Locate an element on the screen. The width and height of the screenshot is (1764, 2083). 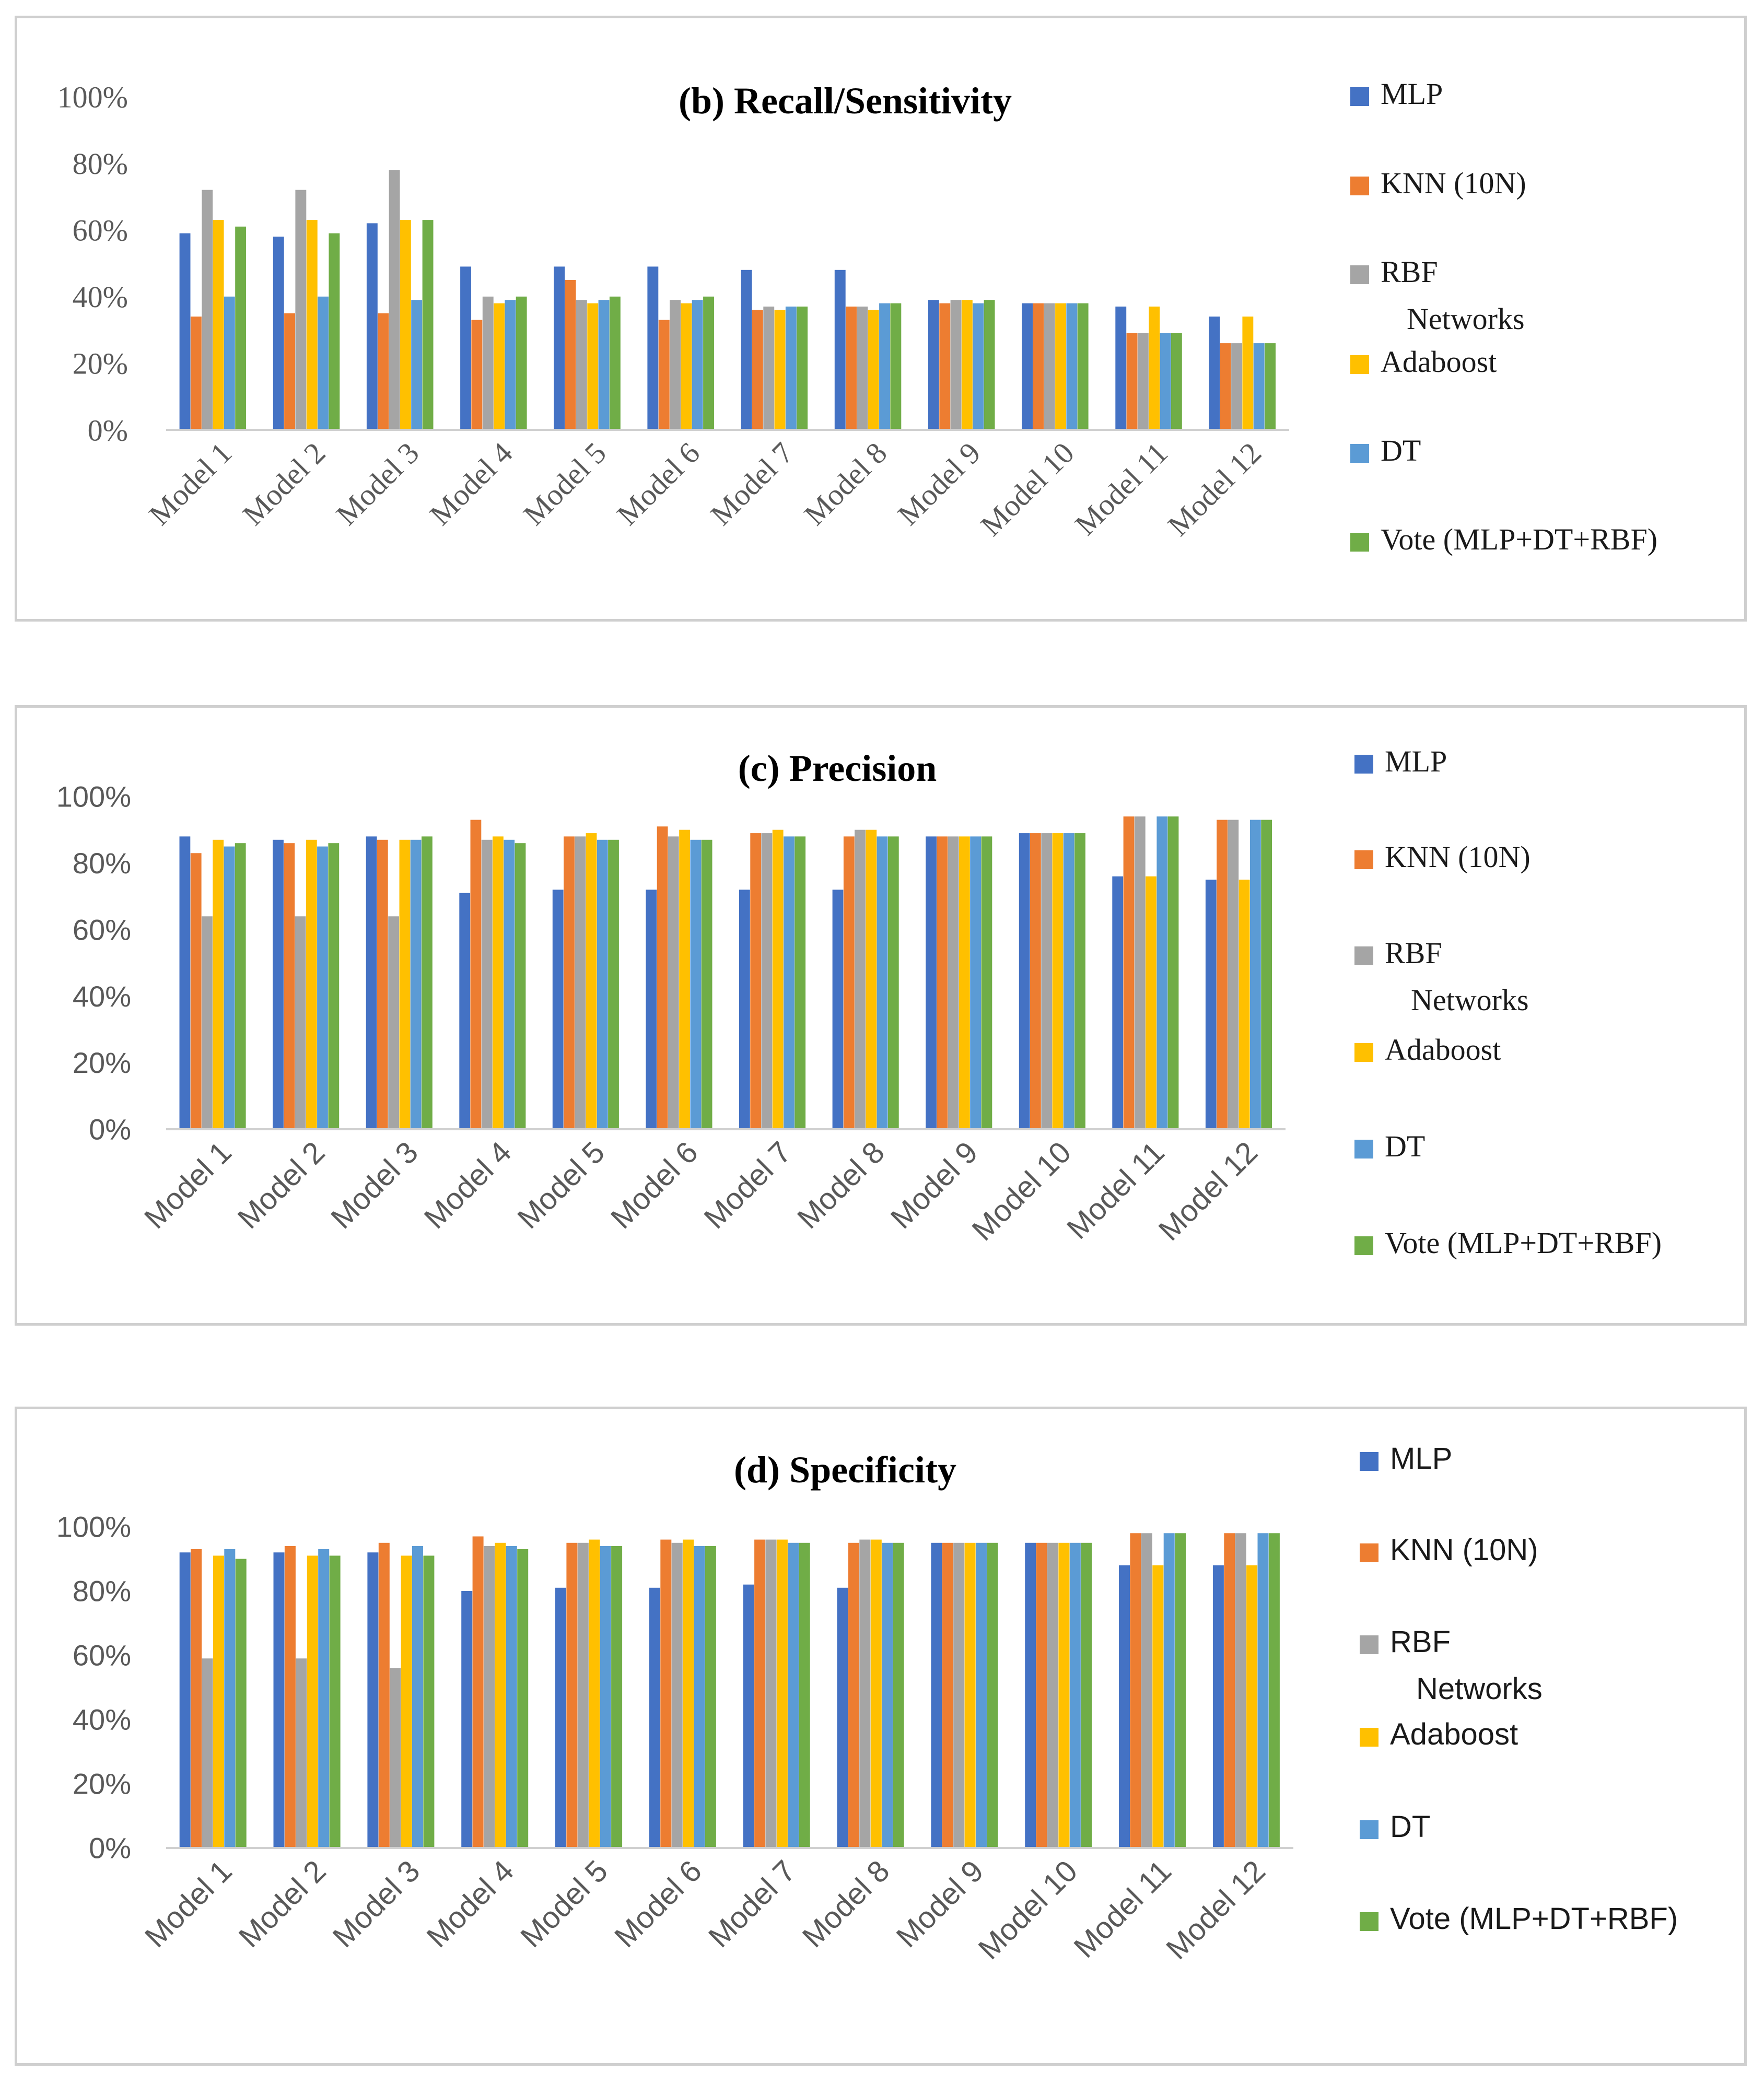
y-tick-label: 0% is located at coordinates (108, 430).